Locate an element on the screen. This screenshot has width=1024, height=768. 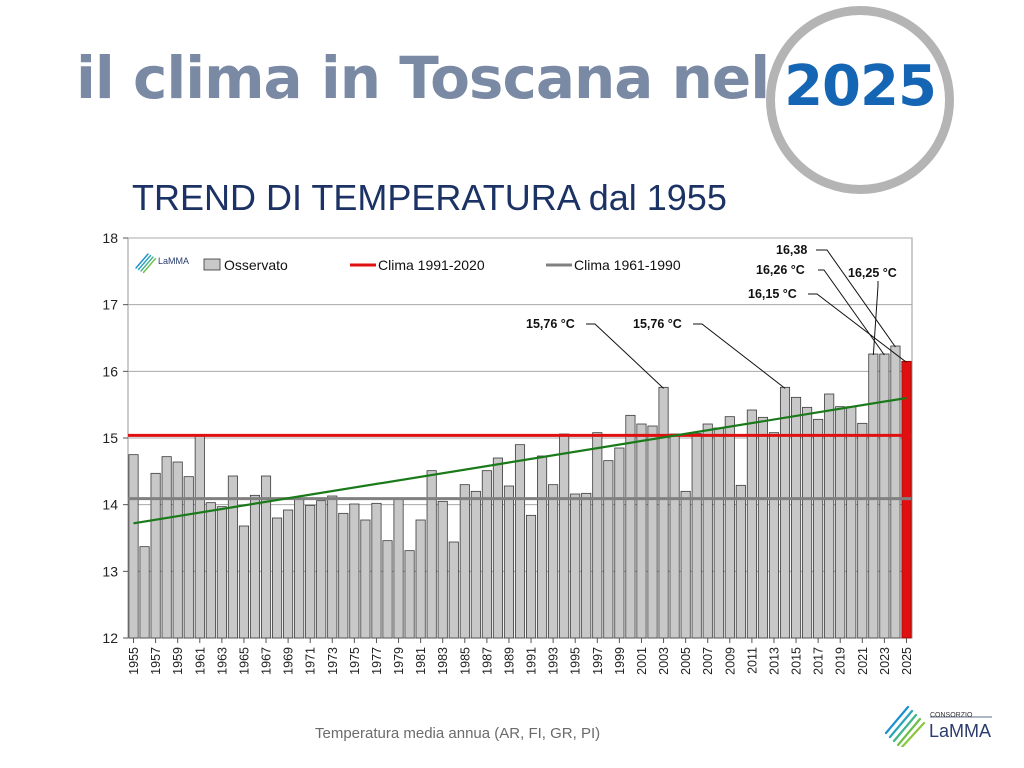
bar-1956 is located at coordinates (144, 592).